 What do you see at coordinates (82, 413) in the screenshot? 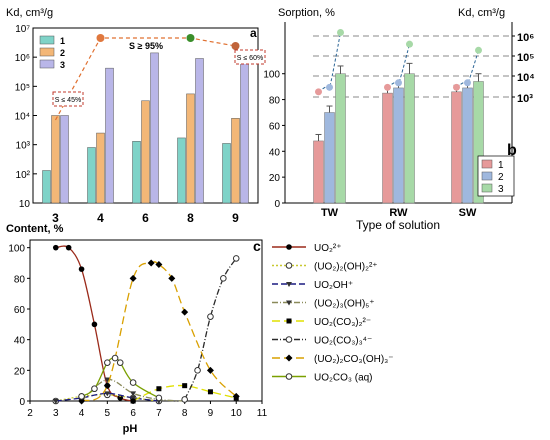
I see `panel-c-xtick-label: 4` at bounding box center [82, 413].